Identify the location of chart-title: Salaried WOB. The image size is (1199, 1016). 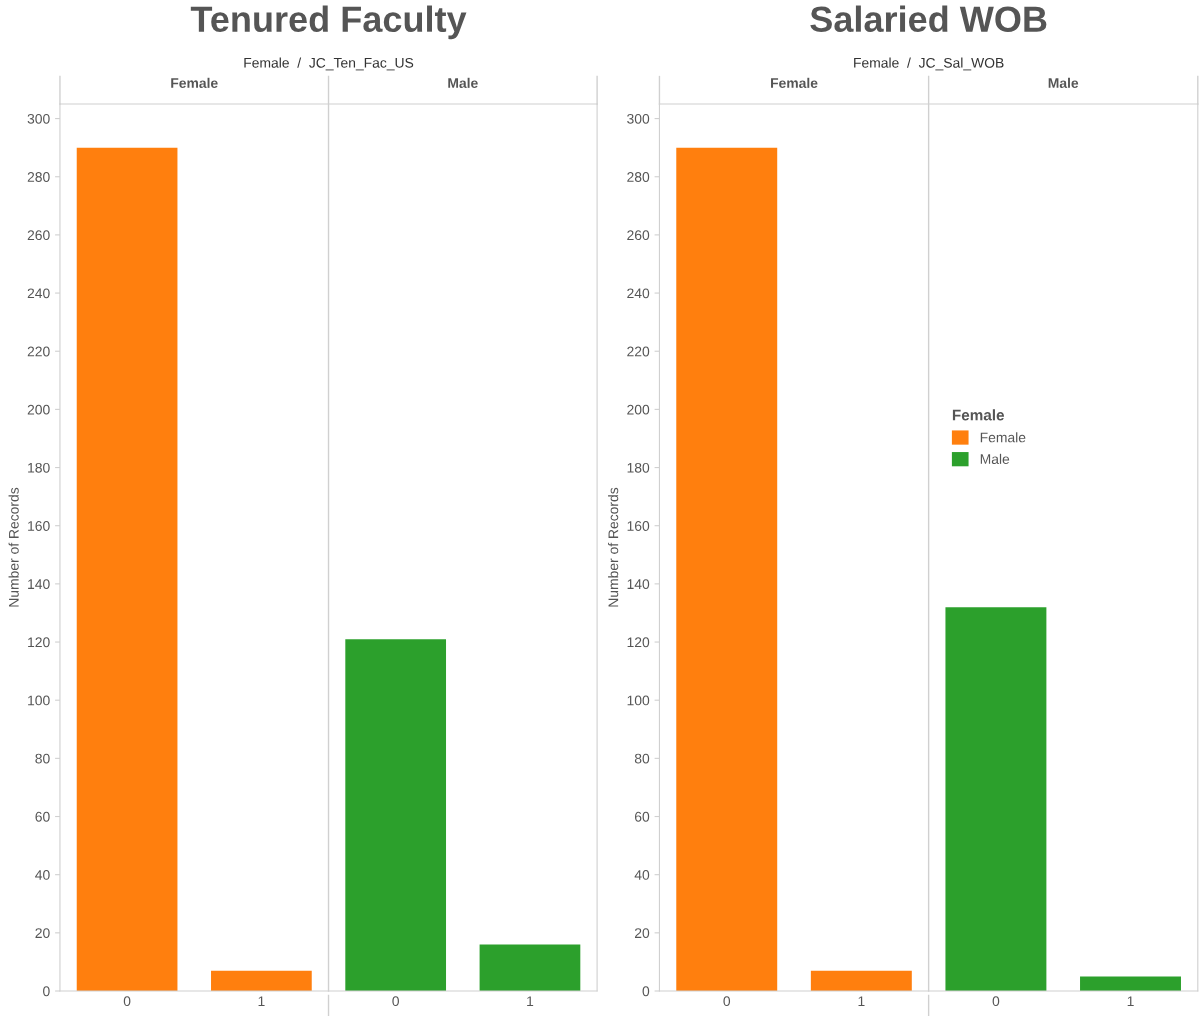
(928, 19).